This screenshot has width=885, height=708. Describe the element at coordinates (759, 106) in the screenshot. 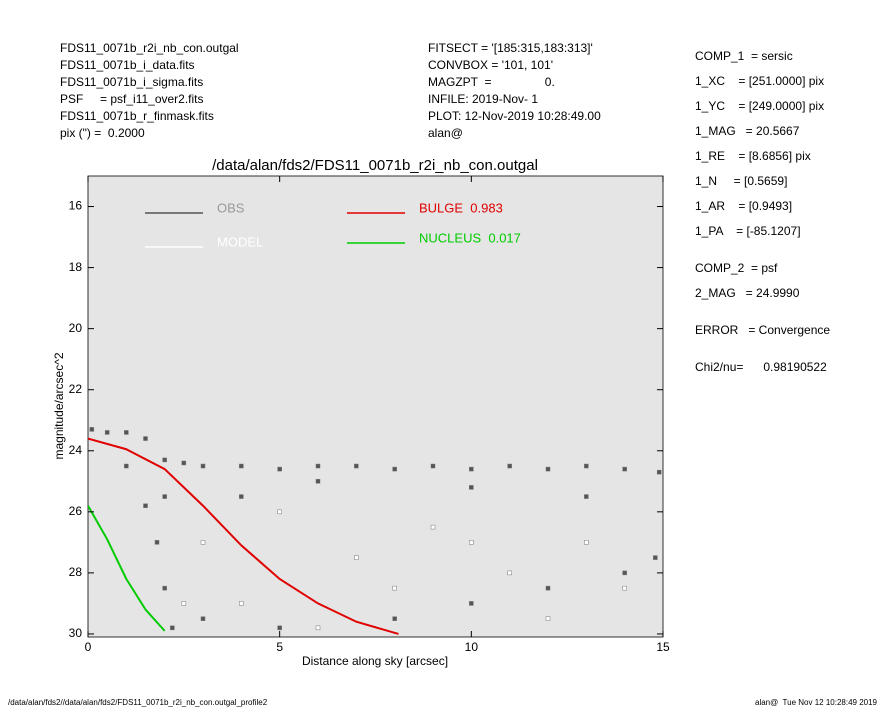

I see `parameter-line: 1_YC = [249.0000] pix` at that location.